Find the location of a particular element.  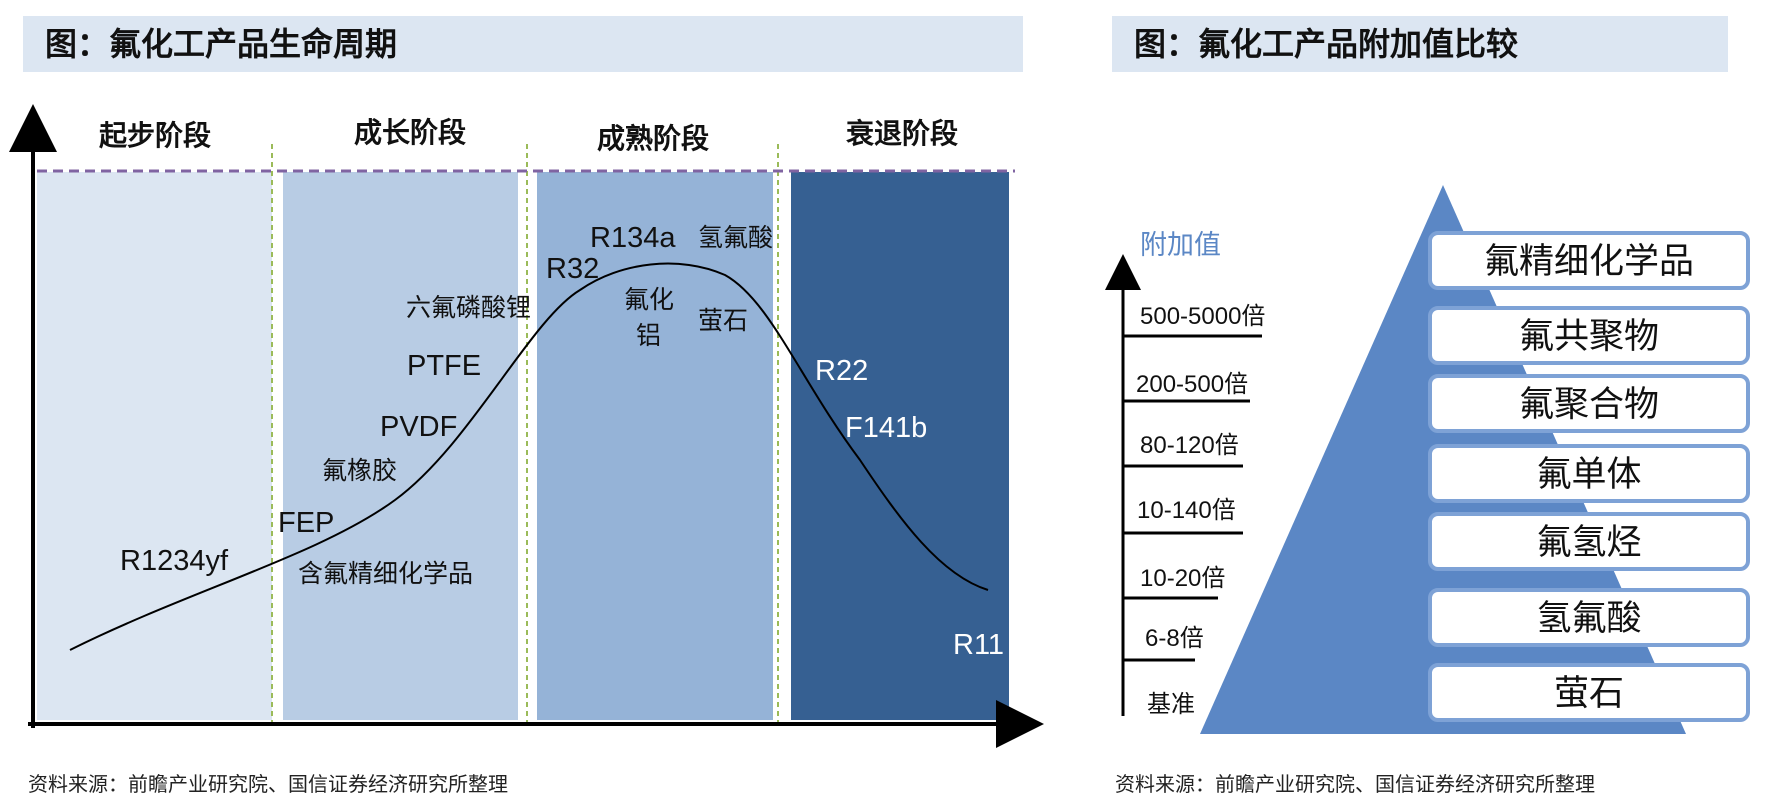

scale-label: 500-5000倍 is located at coordinates (1202, 316).